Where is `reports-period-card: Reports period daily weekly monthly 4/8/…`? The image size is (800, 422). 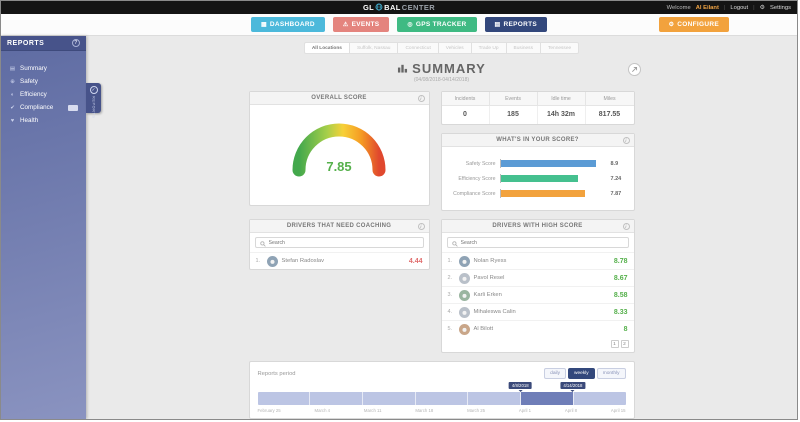
reports-period-card: Reports period daily weekly monthly 4/8/… is located at coordinates (441, 390).